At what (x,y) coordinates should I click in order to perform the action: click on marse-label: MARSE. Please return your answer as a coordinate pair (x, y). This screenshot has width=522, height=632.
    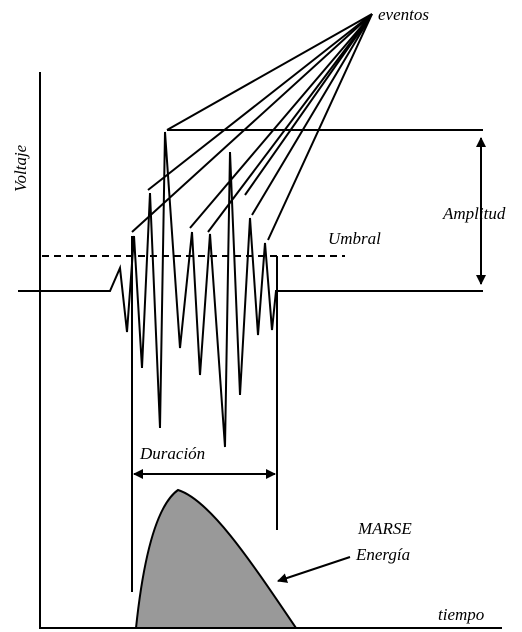
    Looking at the image, I should click on (384, 528).